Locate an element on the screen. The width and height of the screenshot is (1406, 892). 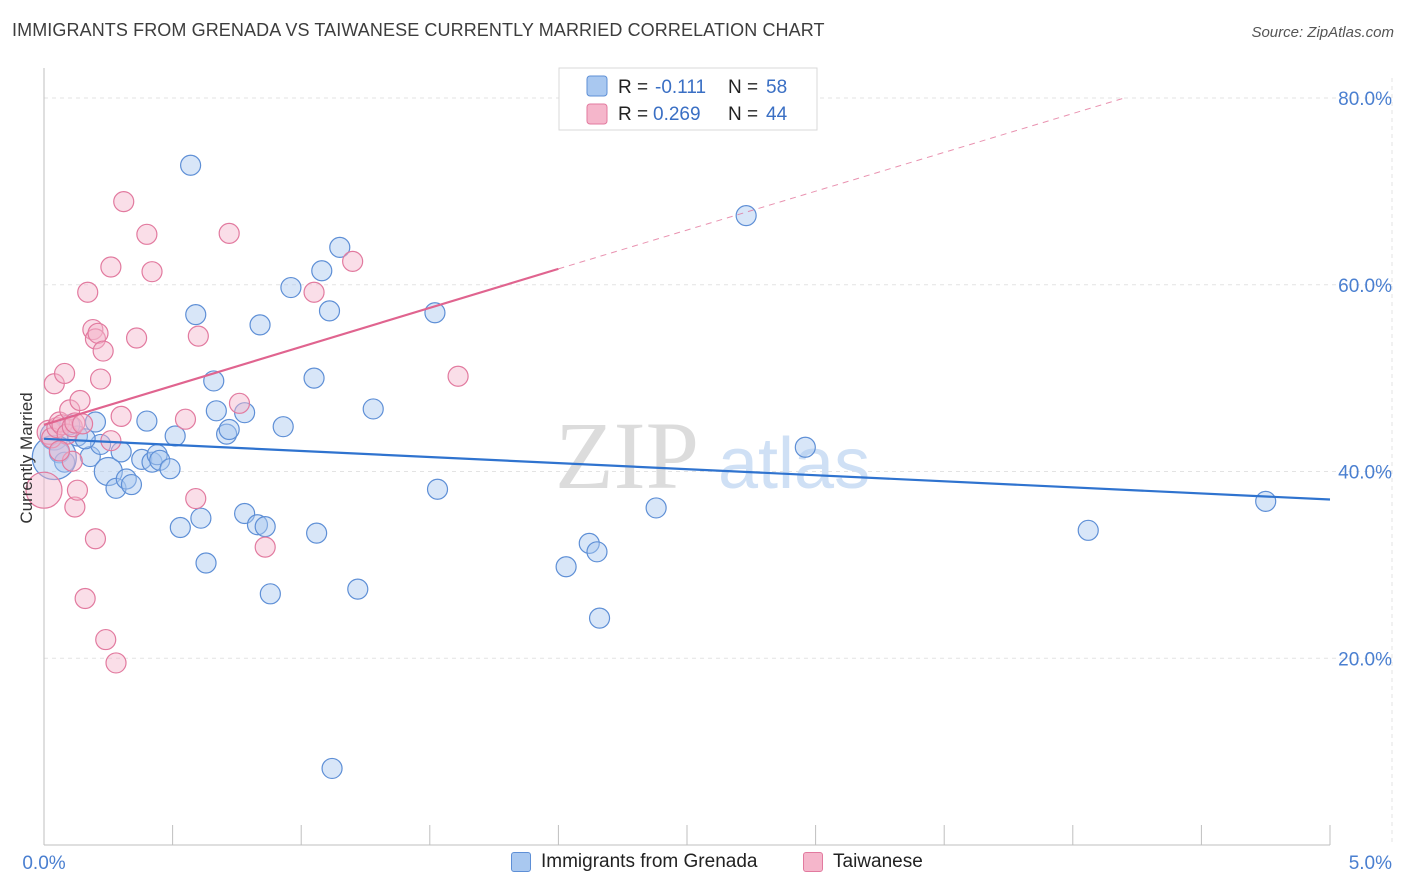
y-axis-label: Currently Married is located at coordinates (26, 457).